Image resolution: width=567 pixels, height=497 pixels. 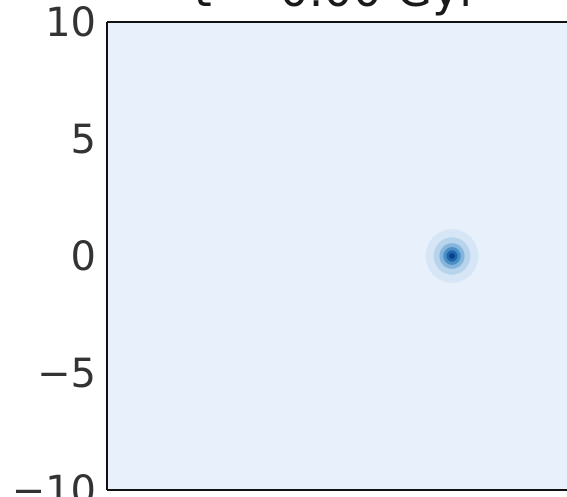 I want to click on y-tick-labels: 10 5 0 −5 −10, so click(x=54, y=248).